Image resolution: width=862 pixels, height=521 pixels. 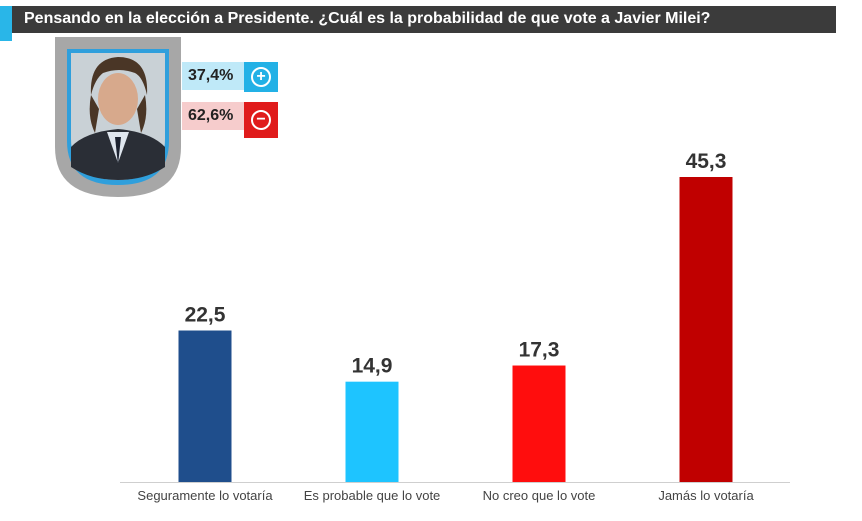 What do you see at coordinates (706, 161) in the screenshot?
I see `bar-value-label: 45,3` at bounding box center [706, 161].